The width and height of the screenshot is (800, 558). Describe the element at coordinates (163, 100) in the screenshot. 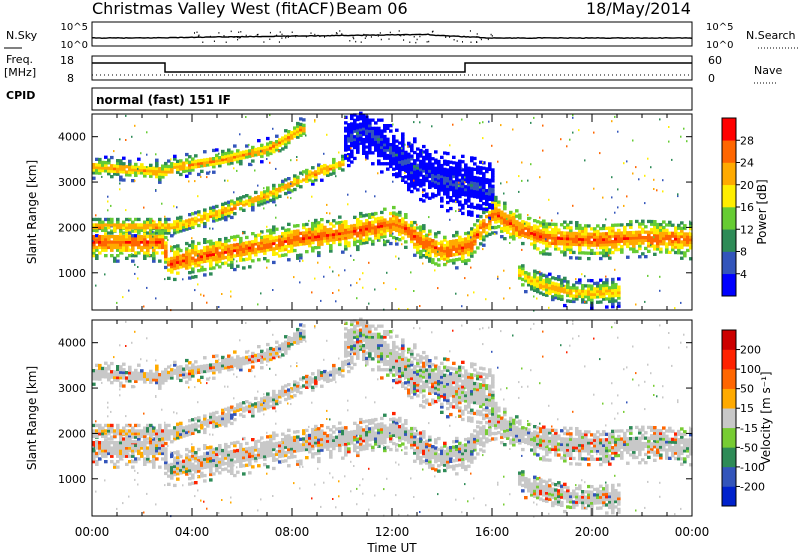

I see `cpid-value: normal (fast) 151 IF` at that location.